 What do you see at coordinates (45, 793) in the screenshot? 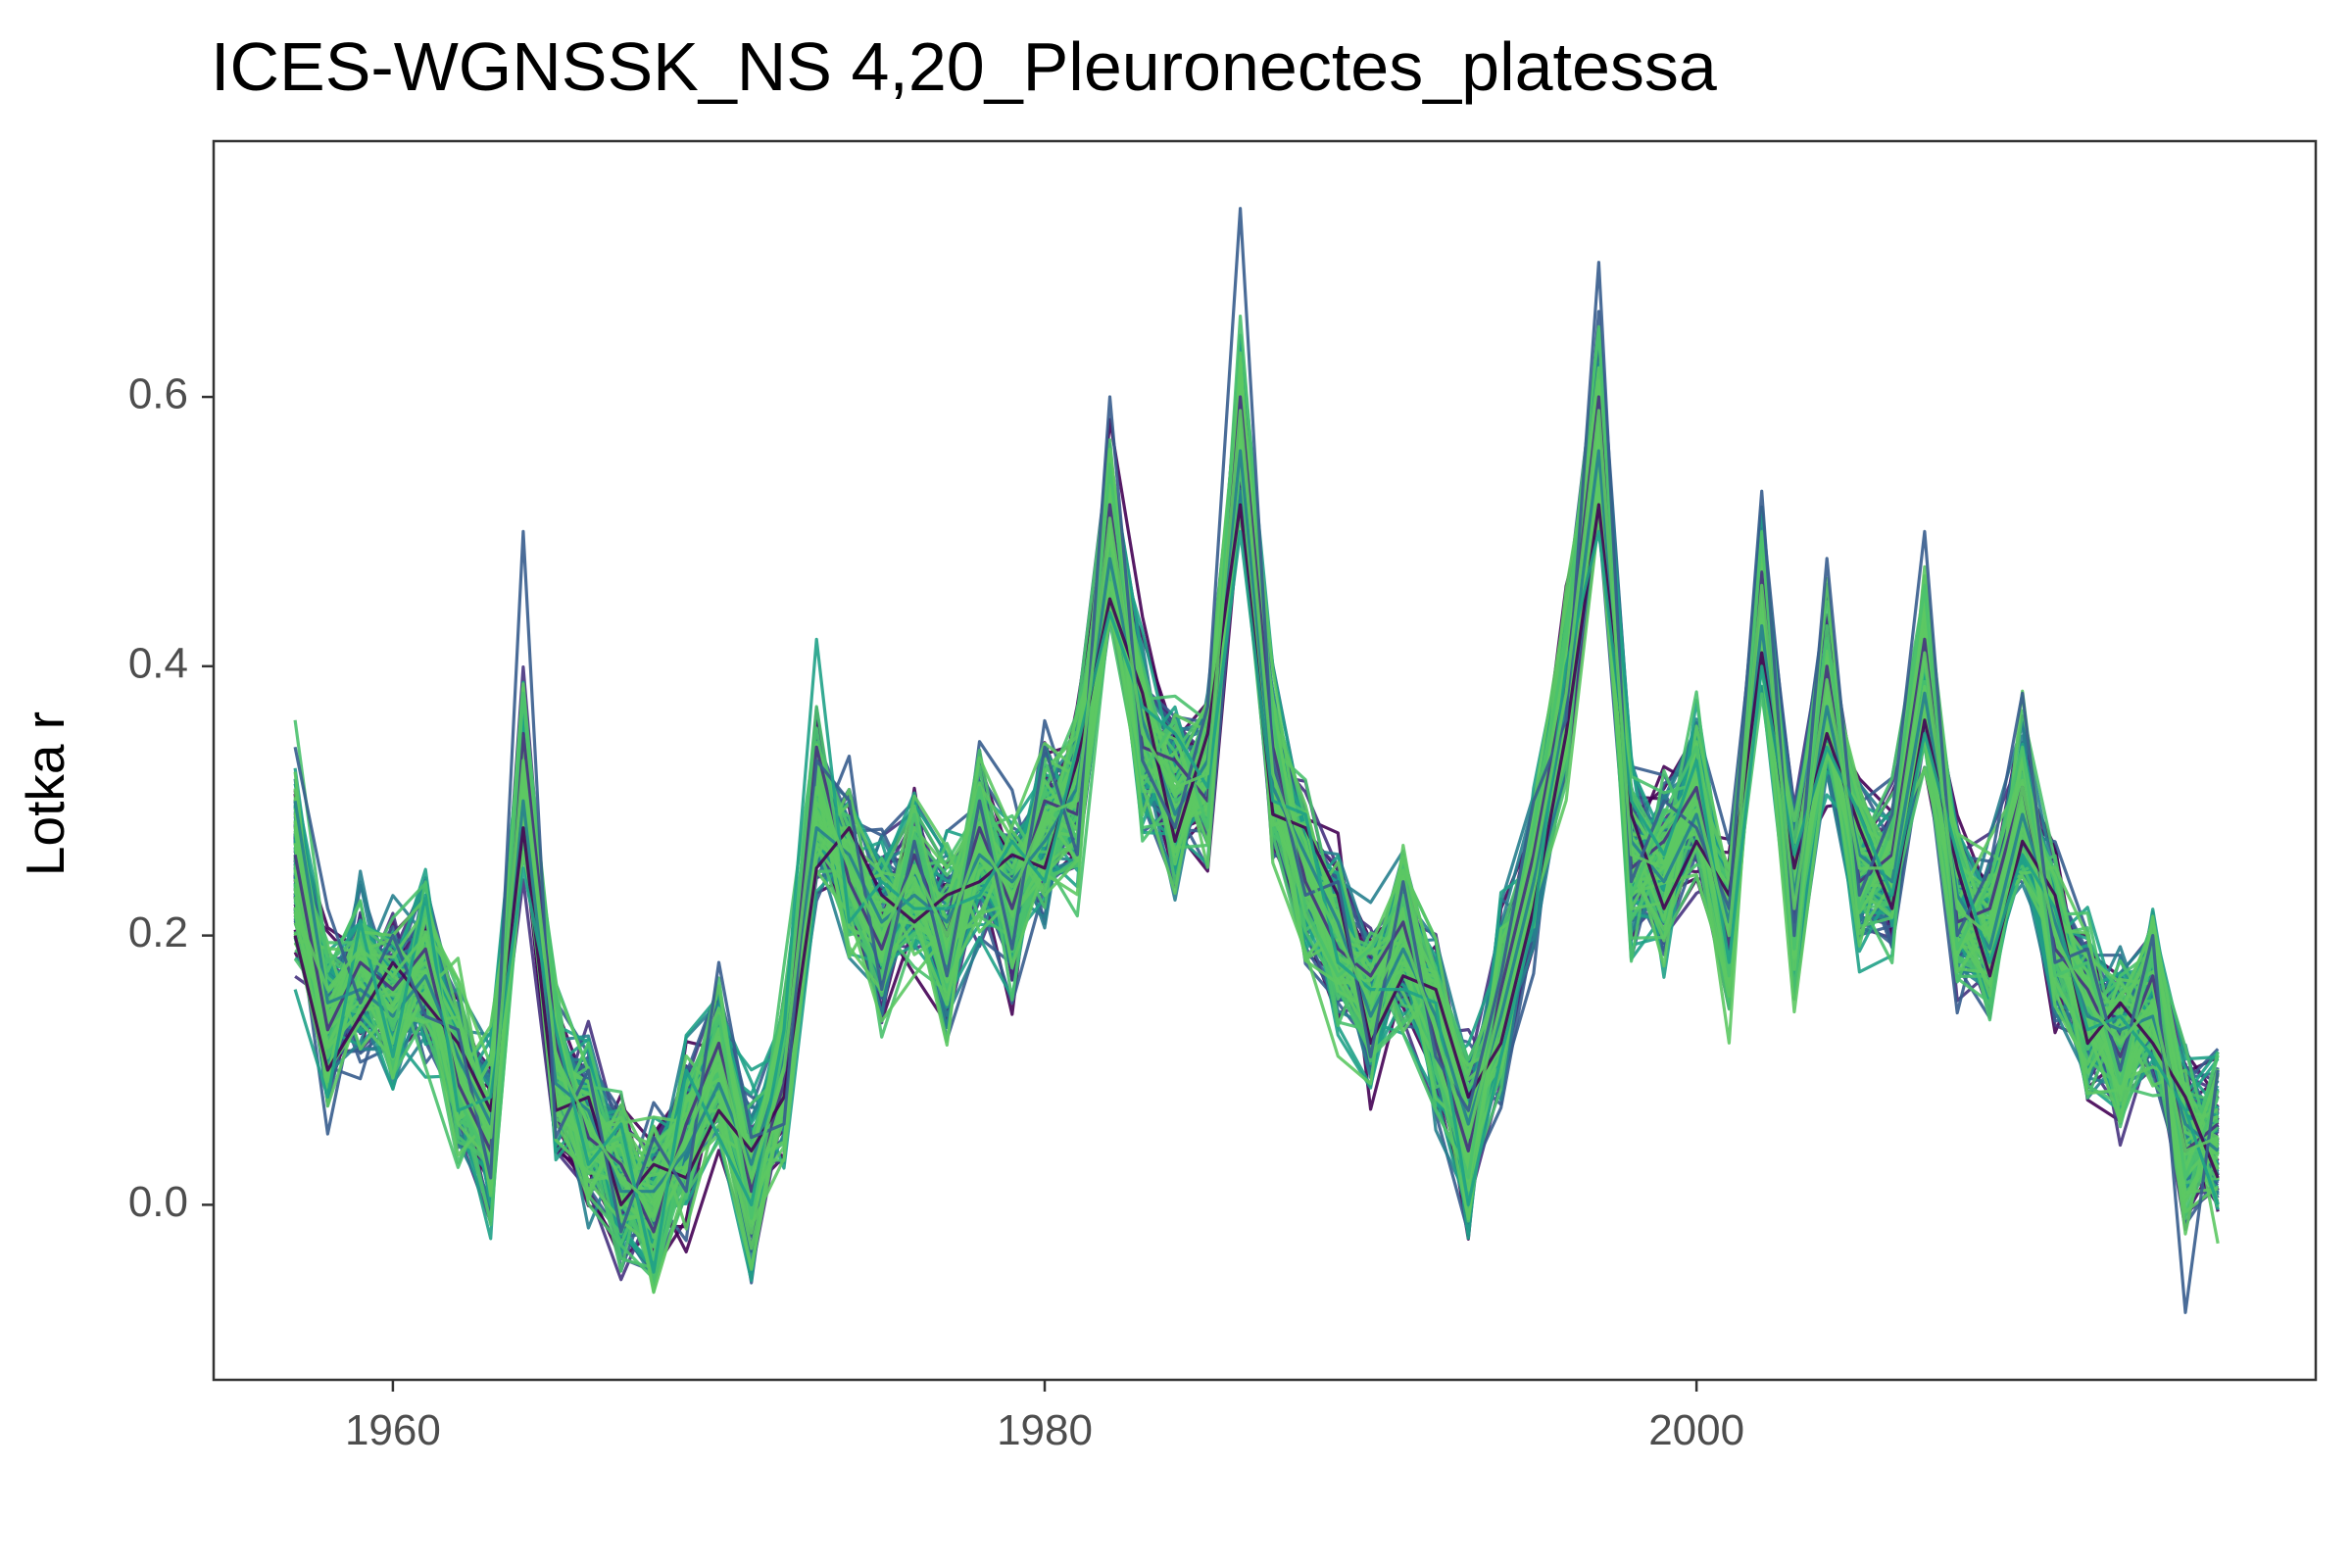
I see `y-axis-label: Lotka r` at bounding box center [45, 793].